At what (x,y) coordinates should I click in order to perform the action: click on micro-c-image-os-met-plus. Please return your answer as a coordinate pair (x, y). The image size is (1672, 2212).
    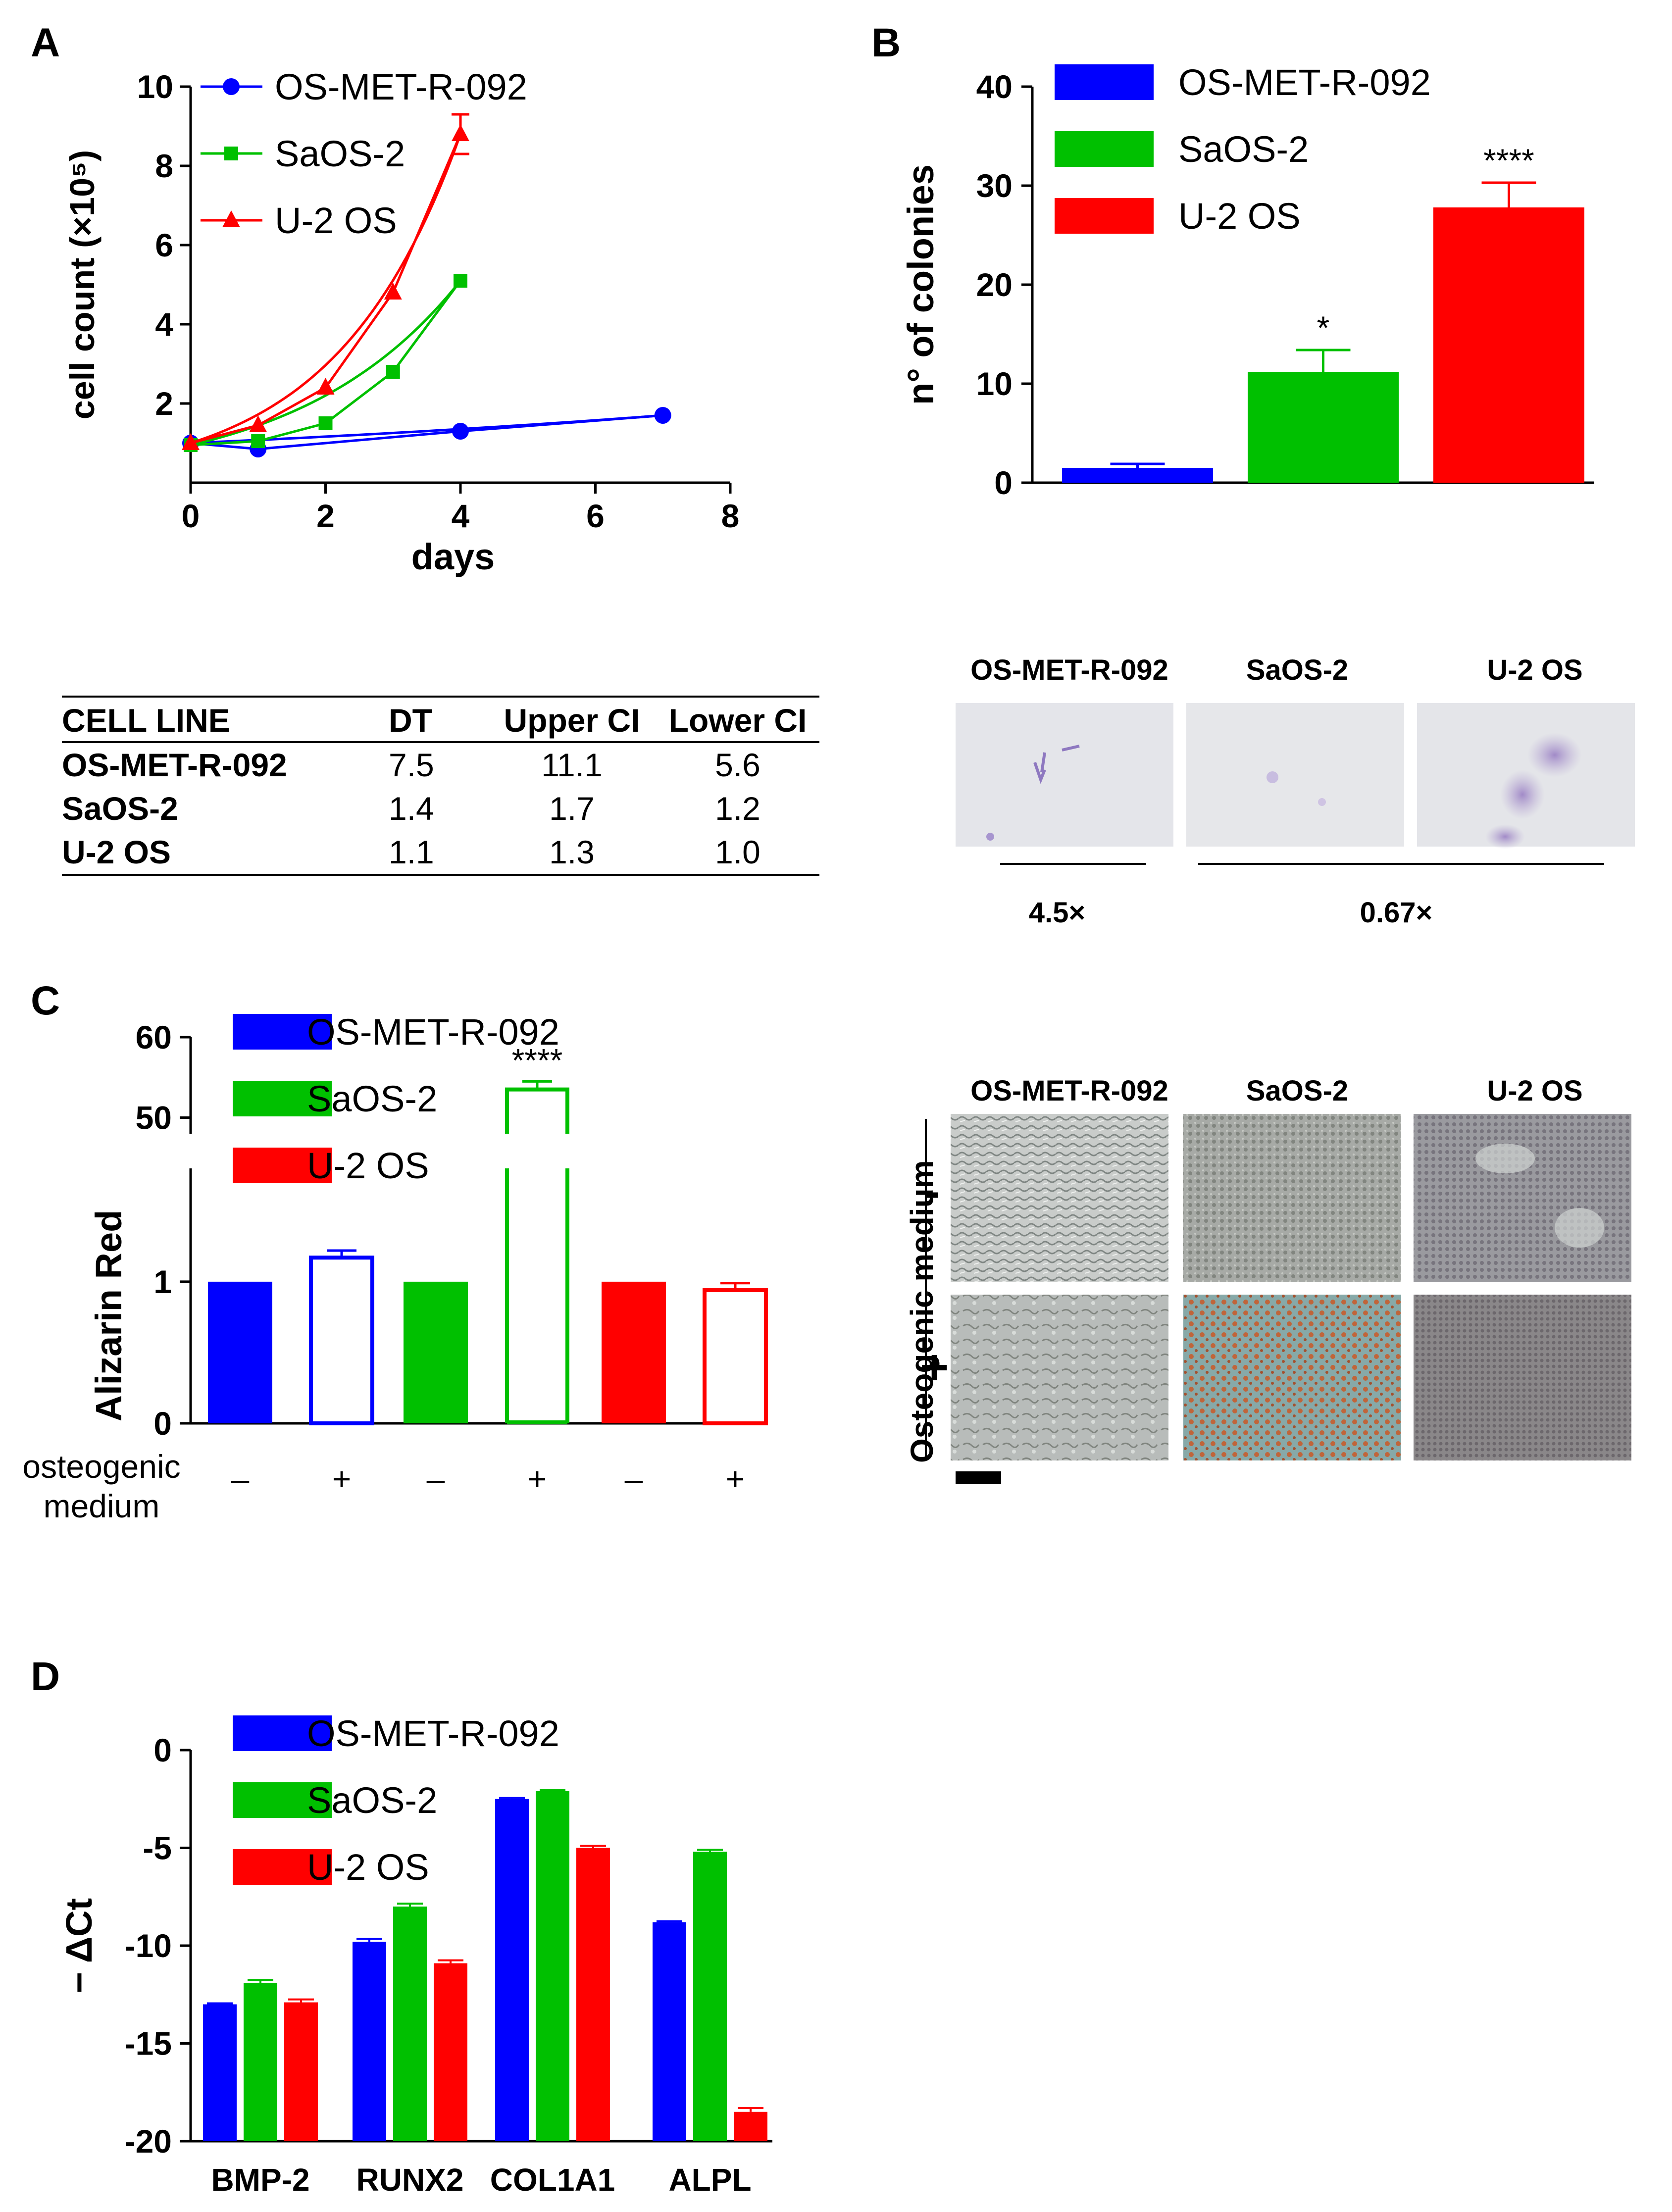
    Looking at the image, I should click on (1059, 1377).